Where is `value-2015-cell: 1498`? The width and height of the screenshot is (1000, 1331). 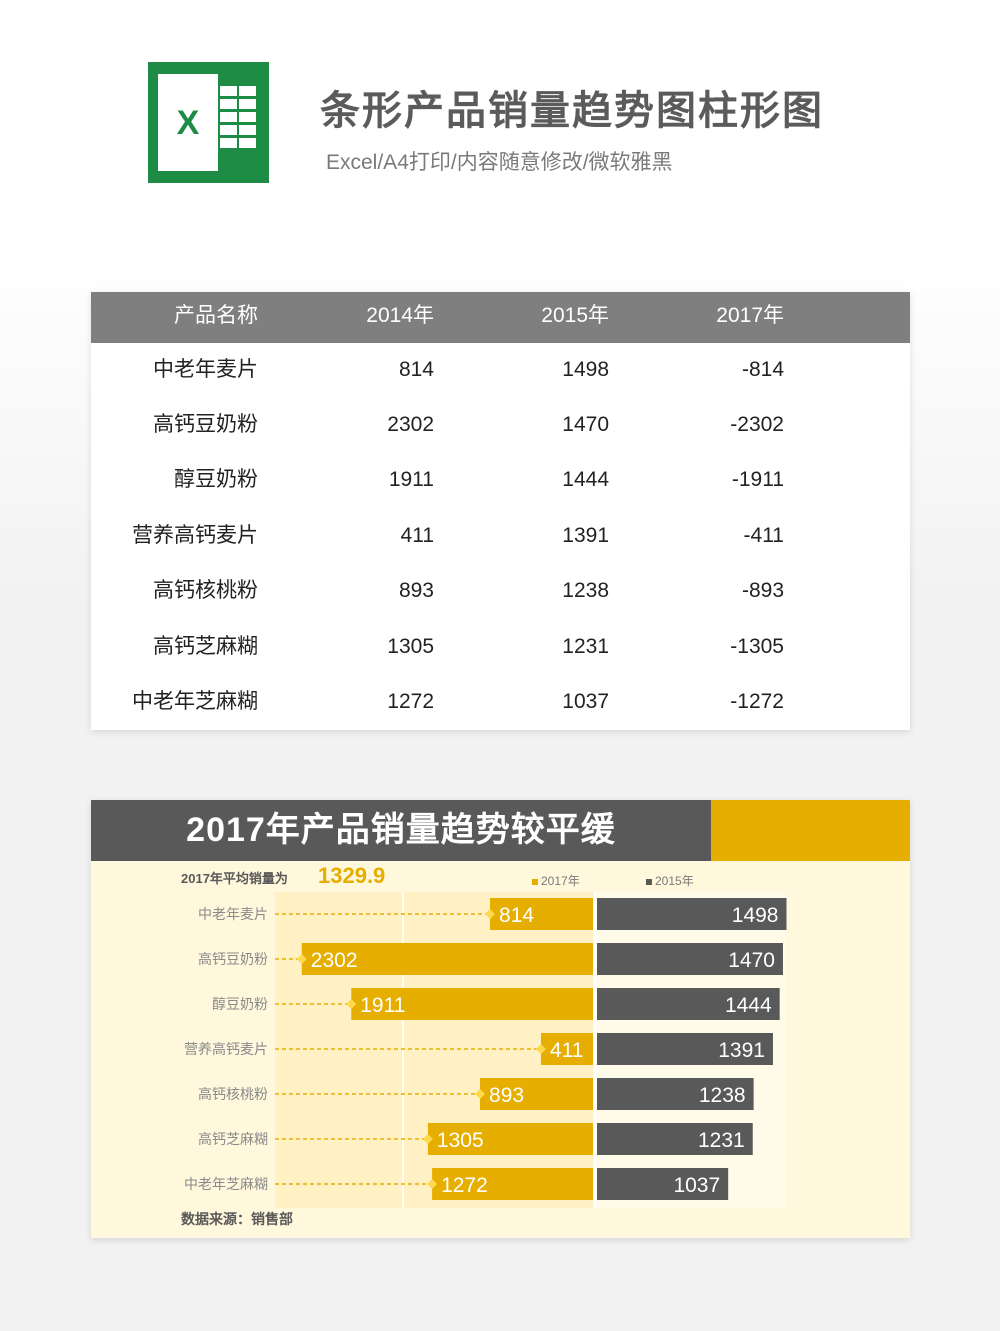
value-2015-cell: 1498 is located at coordinates (585, 369).